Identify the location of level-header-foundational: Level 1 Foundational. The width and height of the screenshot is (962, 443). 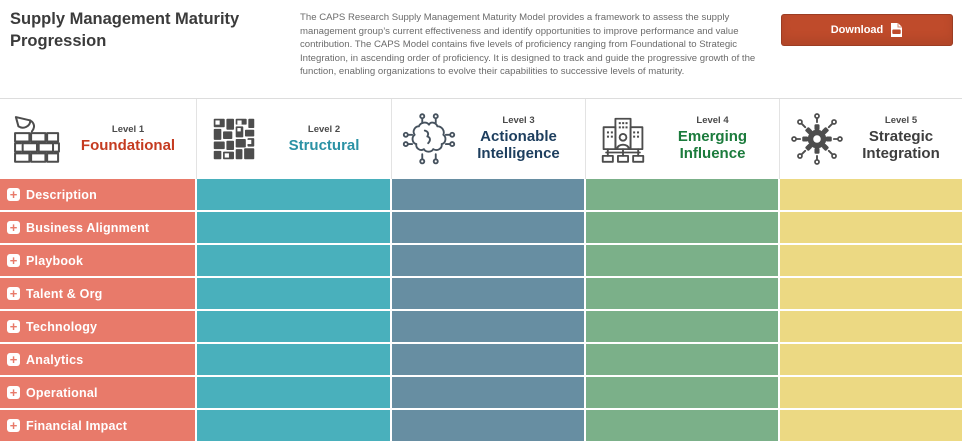
(98, 139).